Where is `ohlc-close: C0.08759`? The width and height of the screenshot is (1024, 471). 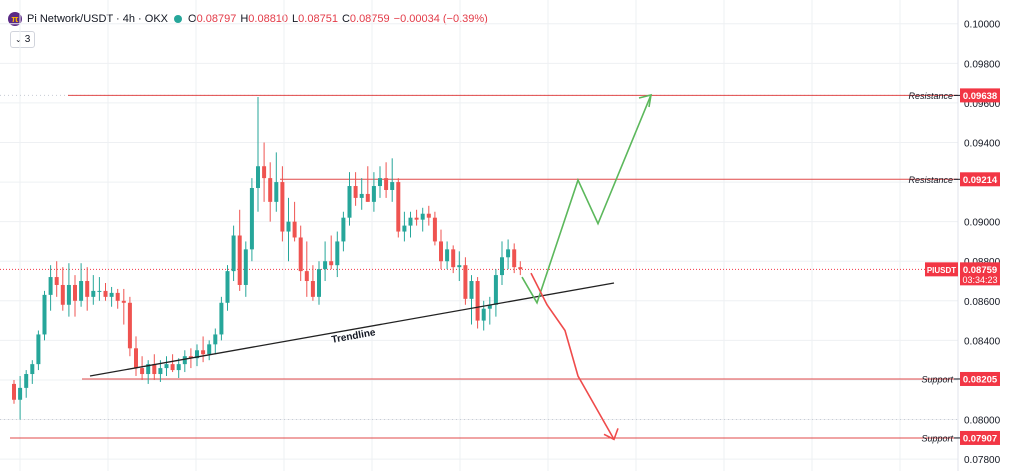
ohlc-close: C0.08759 is located at coordinates (366, 19).